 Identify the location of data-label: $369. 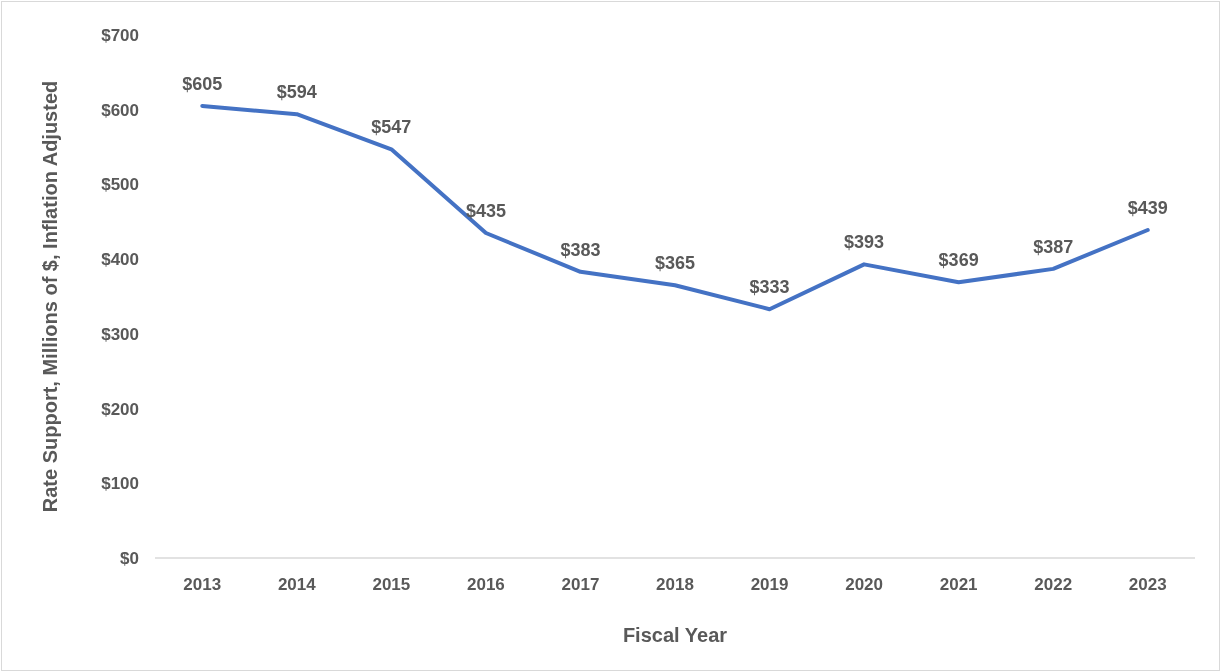
(958, 260).